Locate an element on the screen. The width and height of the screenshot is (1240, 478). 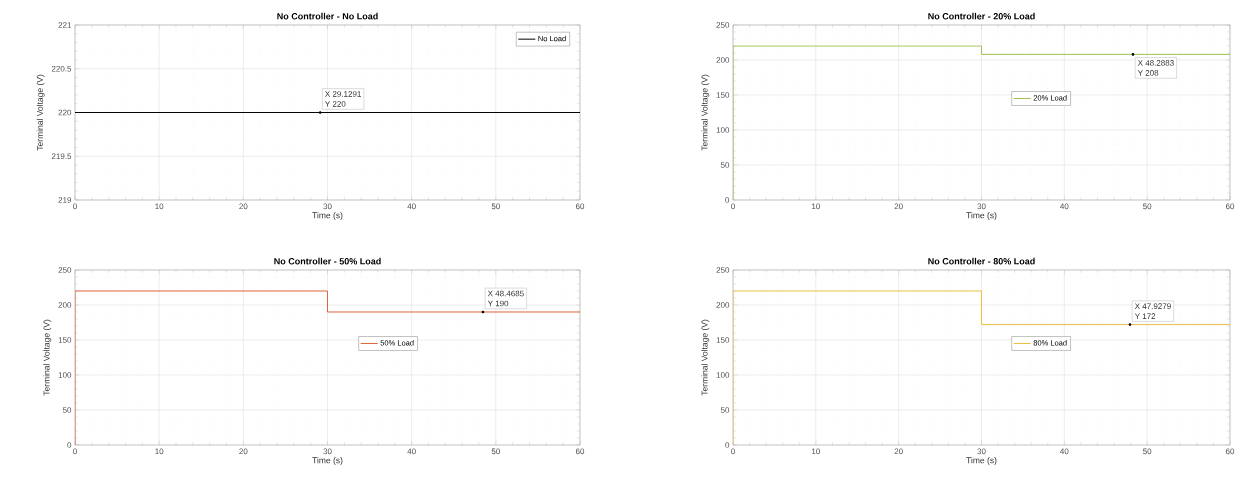
annotation: X 48.4685 is located at coordinates (505, 293).